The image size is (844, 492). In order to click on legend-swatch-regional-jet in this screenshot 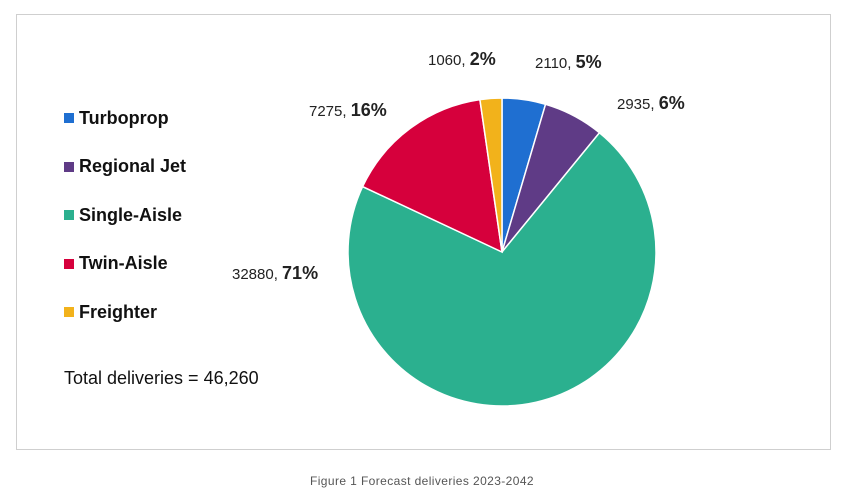, I will do `click(69, 166)`.